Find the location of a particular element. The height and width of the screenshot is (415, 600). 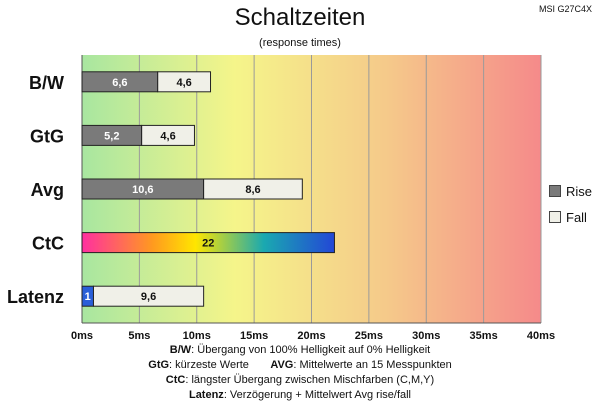

legend-item-rise: Rise is located at coordinates (570, 191).